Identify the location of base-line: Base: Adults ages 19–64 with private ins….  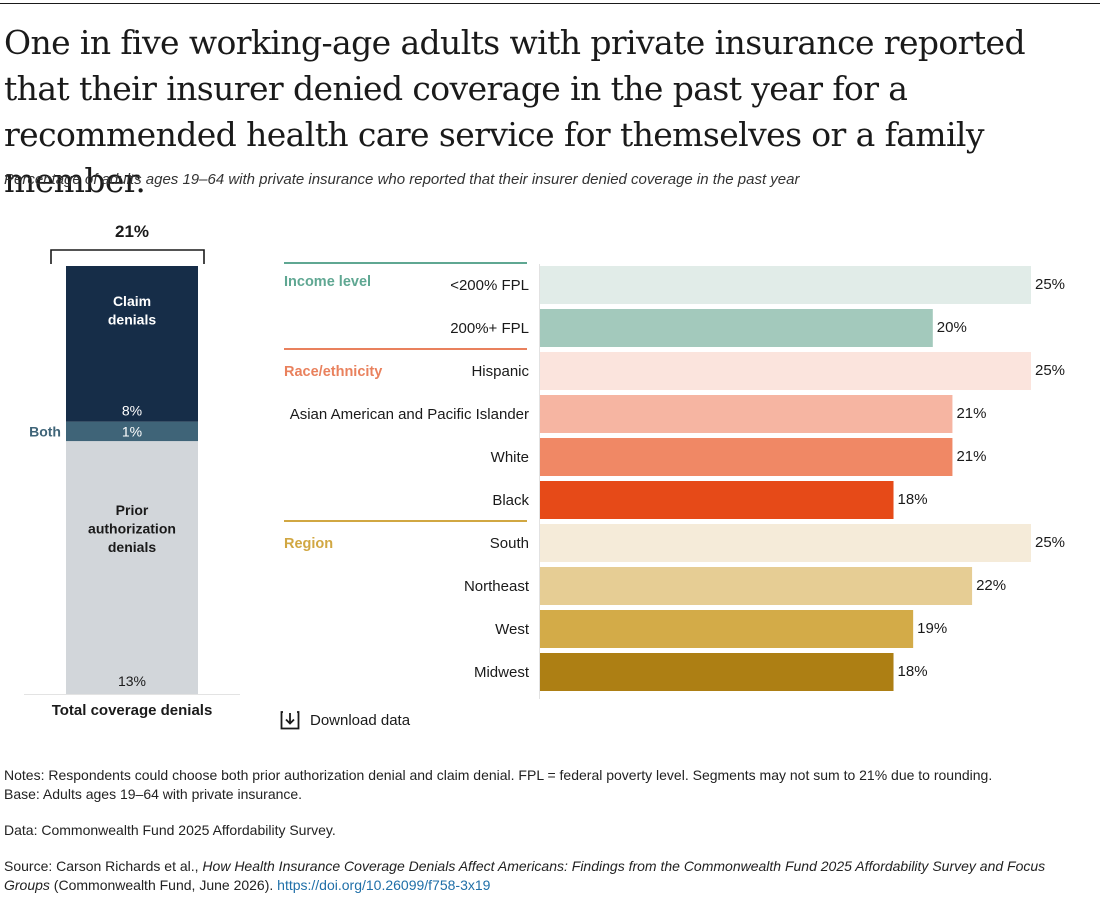
(153, 794).